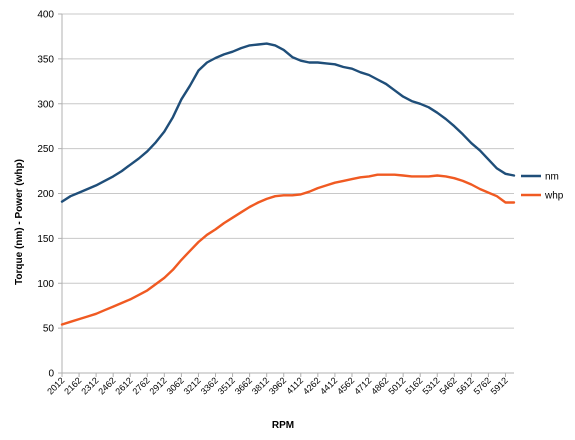 Image resolution: width=575 pixels, height=440 pixels. Describe the element at coordinates (226, 385) in the screenshot. I see `x-tick-label: 3512` at that location.